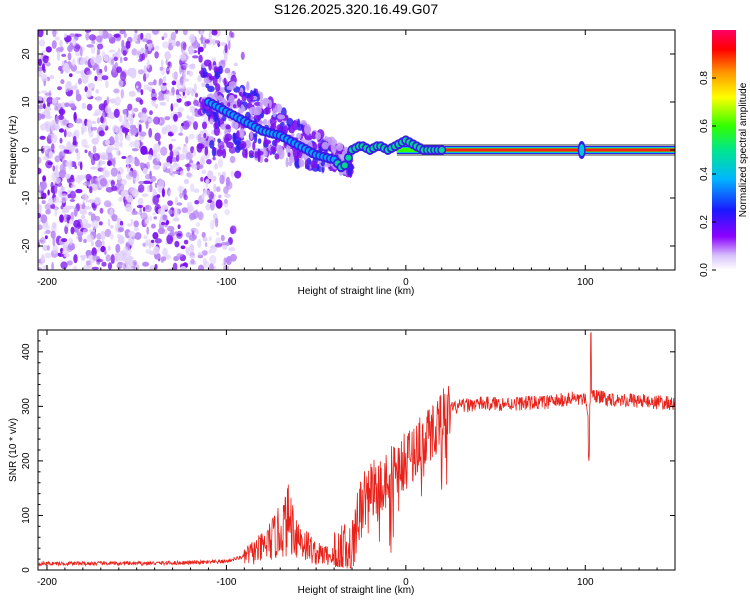  Describe the element at coordinates (348, 157) in the screenshot. I see `ridge-blob-inner` at that location.